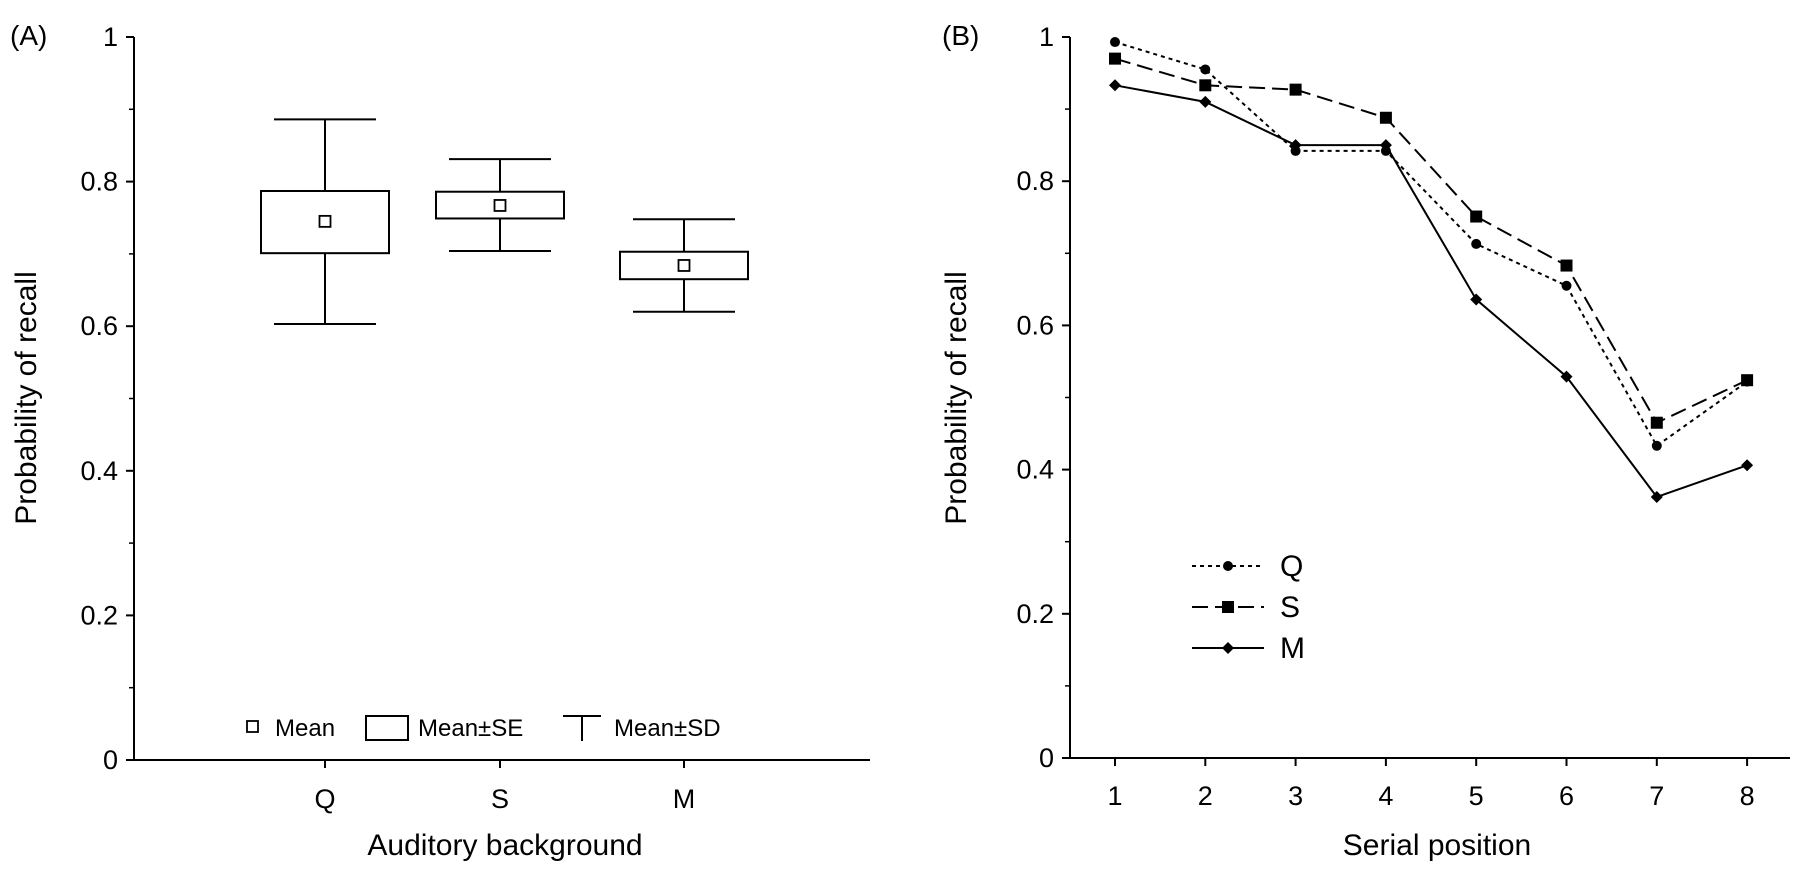 The height and width of the screenshot is (875, 1809). I want to click on panel-a-x-tick-label: Q, so click(324, 799).